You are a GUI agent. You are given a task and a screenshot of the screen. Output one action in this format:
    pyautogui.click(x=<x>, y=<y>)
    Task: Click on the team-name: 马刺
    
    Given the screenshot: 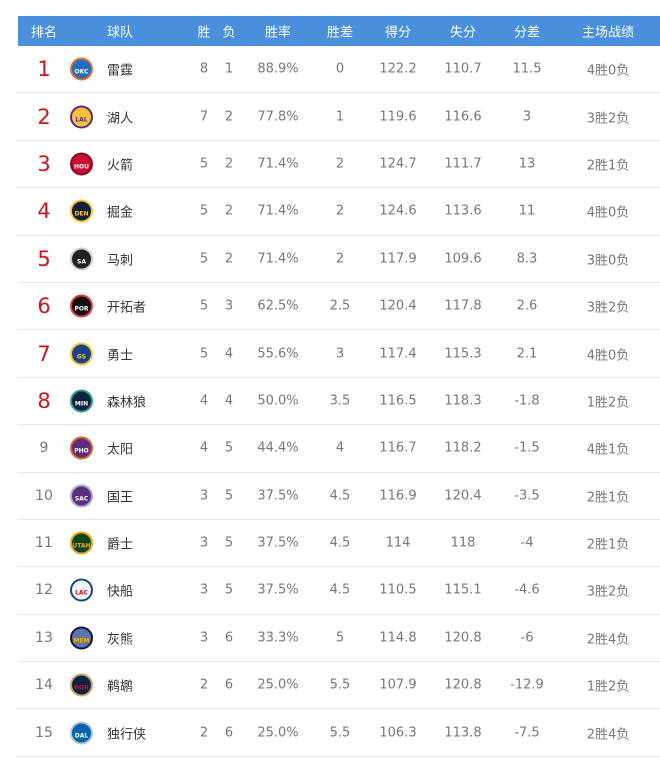 What is the action you would take?
    pyautogui.click(x=120, y=261)
    